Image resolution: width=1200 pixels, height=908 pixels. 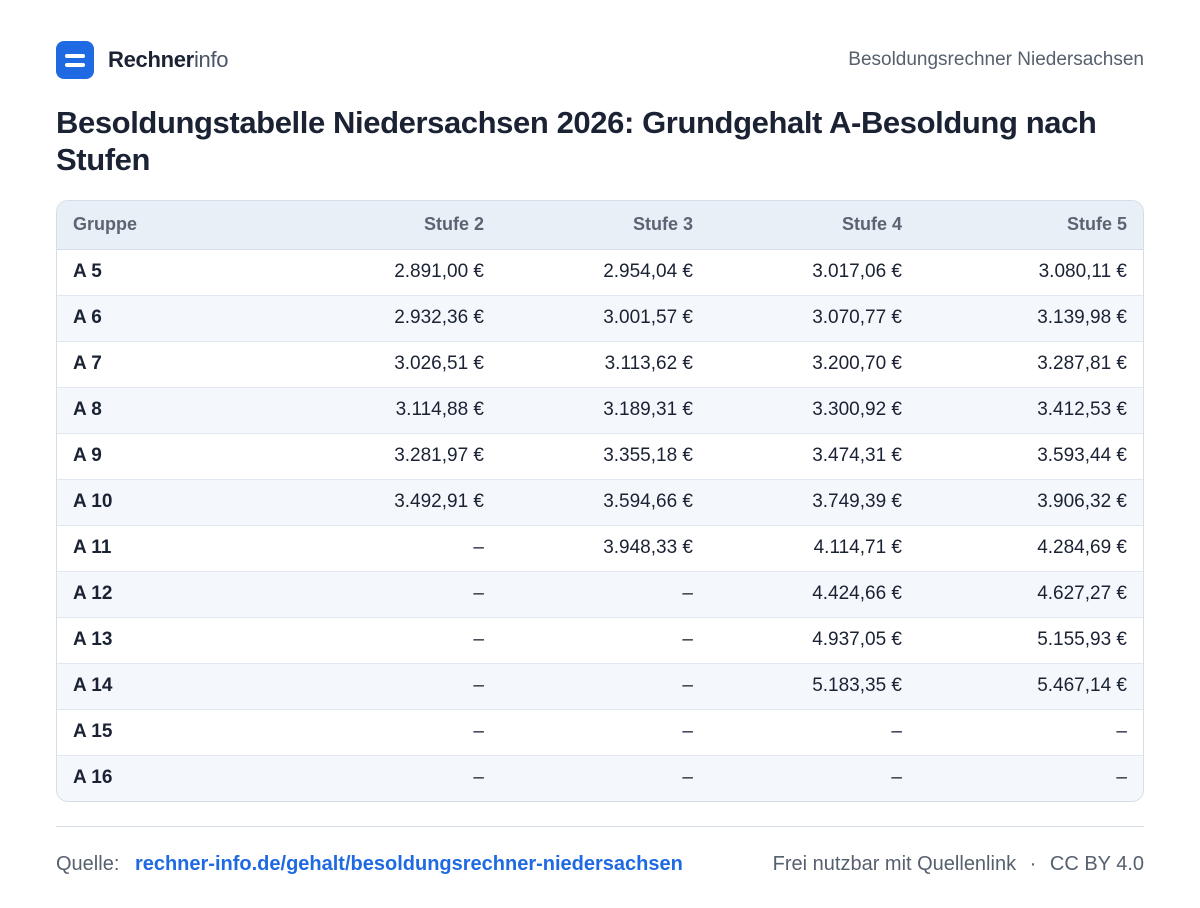 What do you see at coordinates (604, 501) in the screenshot?
I see `salary-cell: 3.594,66 €` at bounding box center [604, 501].